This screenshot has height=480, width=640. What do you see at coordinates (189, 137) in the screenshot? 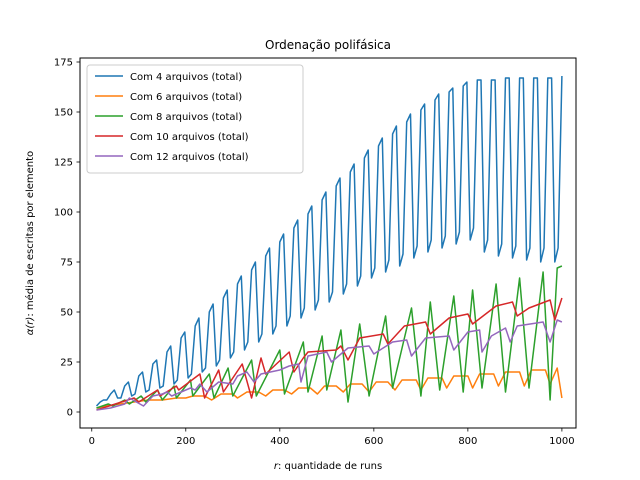
I see `legend-entry: Com 10 arquivos (total)` at bounding box center [189, 137].